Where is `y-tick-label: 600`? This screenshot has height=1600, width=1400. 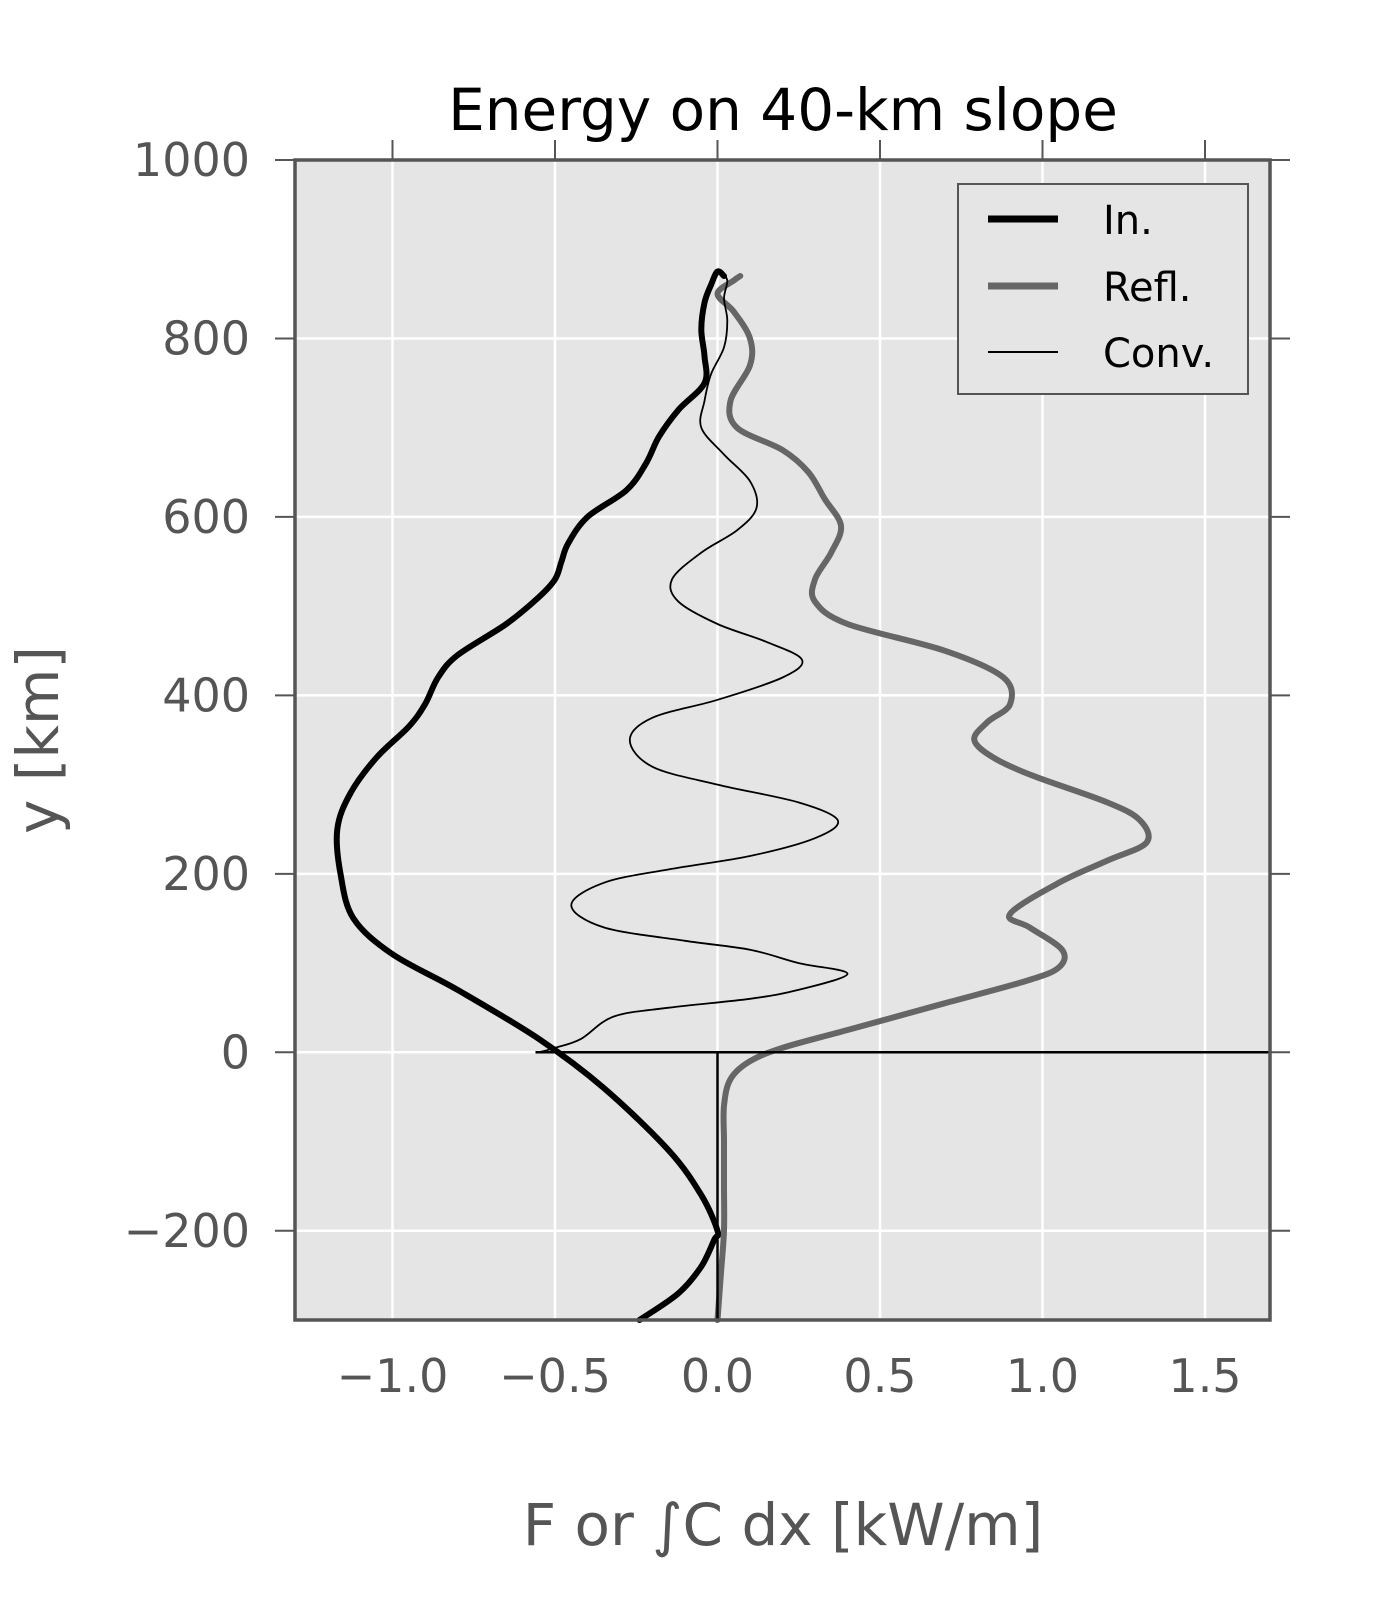
y-tick-label: 600 is located at coordinates (206, 517).